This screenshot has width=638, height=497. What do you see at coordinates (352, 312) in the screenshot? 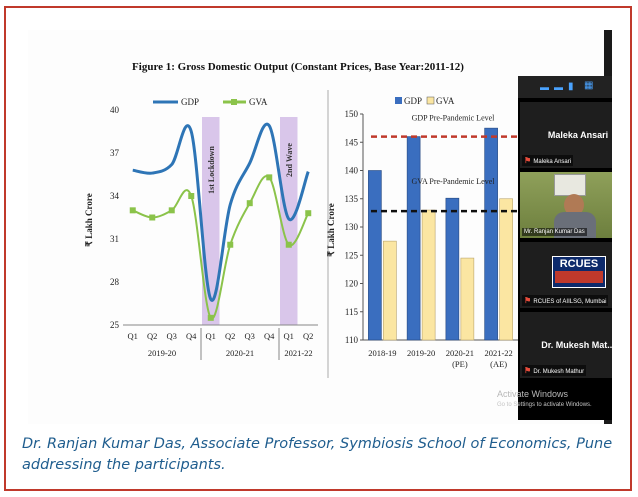
I see `y-tick-label: 115` at bounding box center [352, 312].